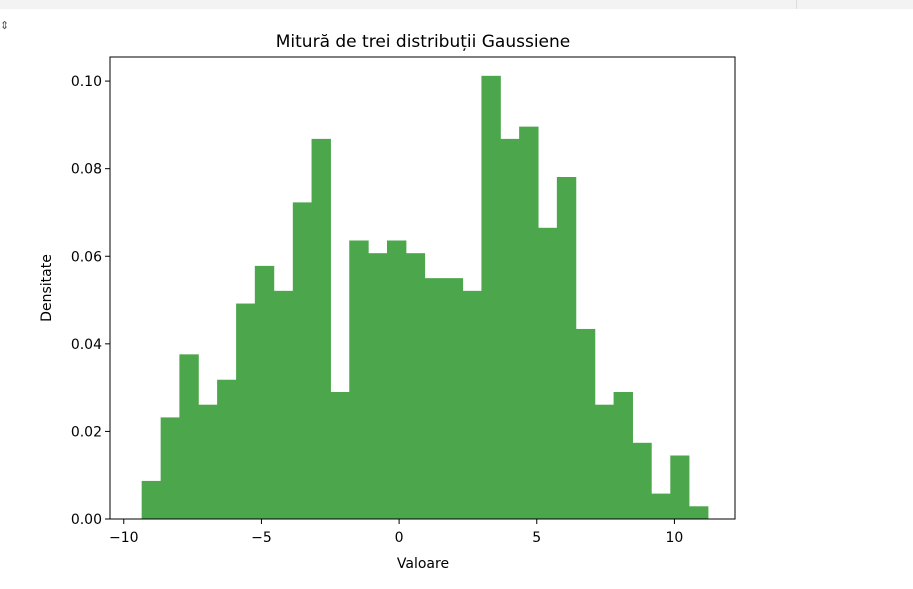 The height and width of the screenshot is (589, 913). Describe the element at coordinates (86, 257) in the screenshot. I see `y-tick-label: 0.06` at that location.